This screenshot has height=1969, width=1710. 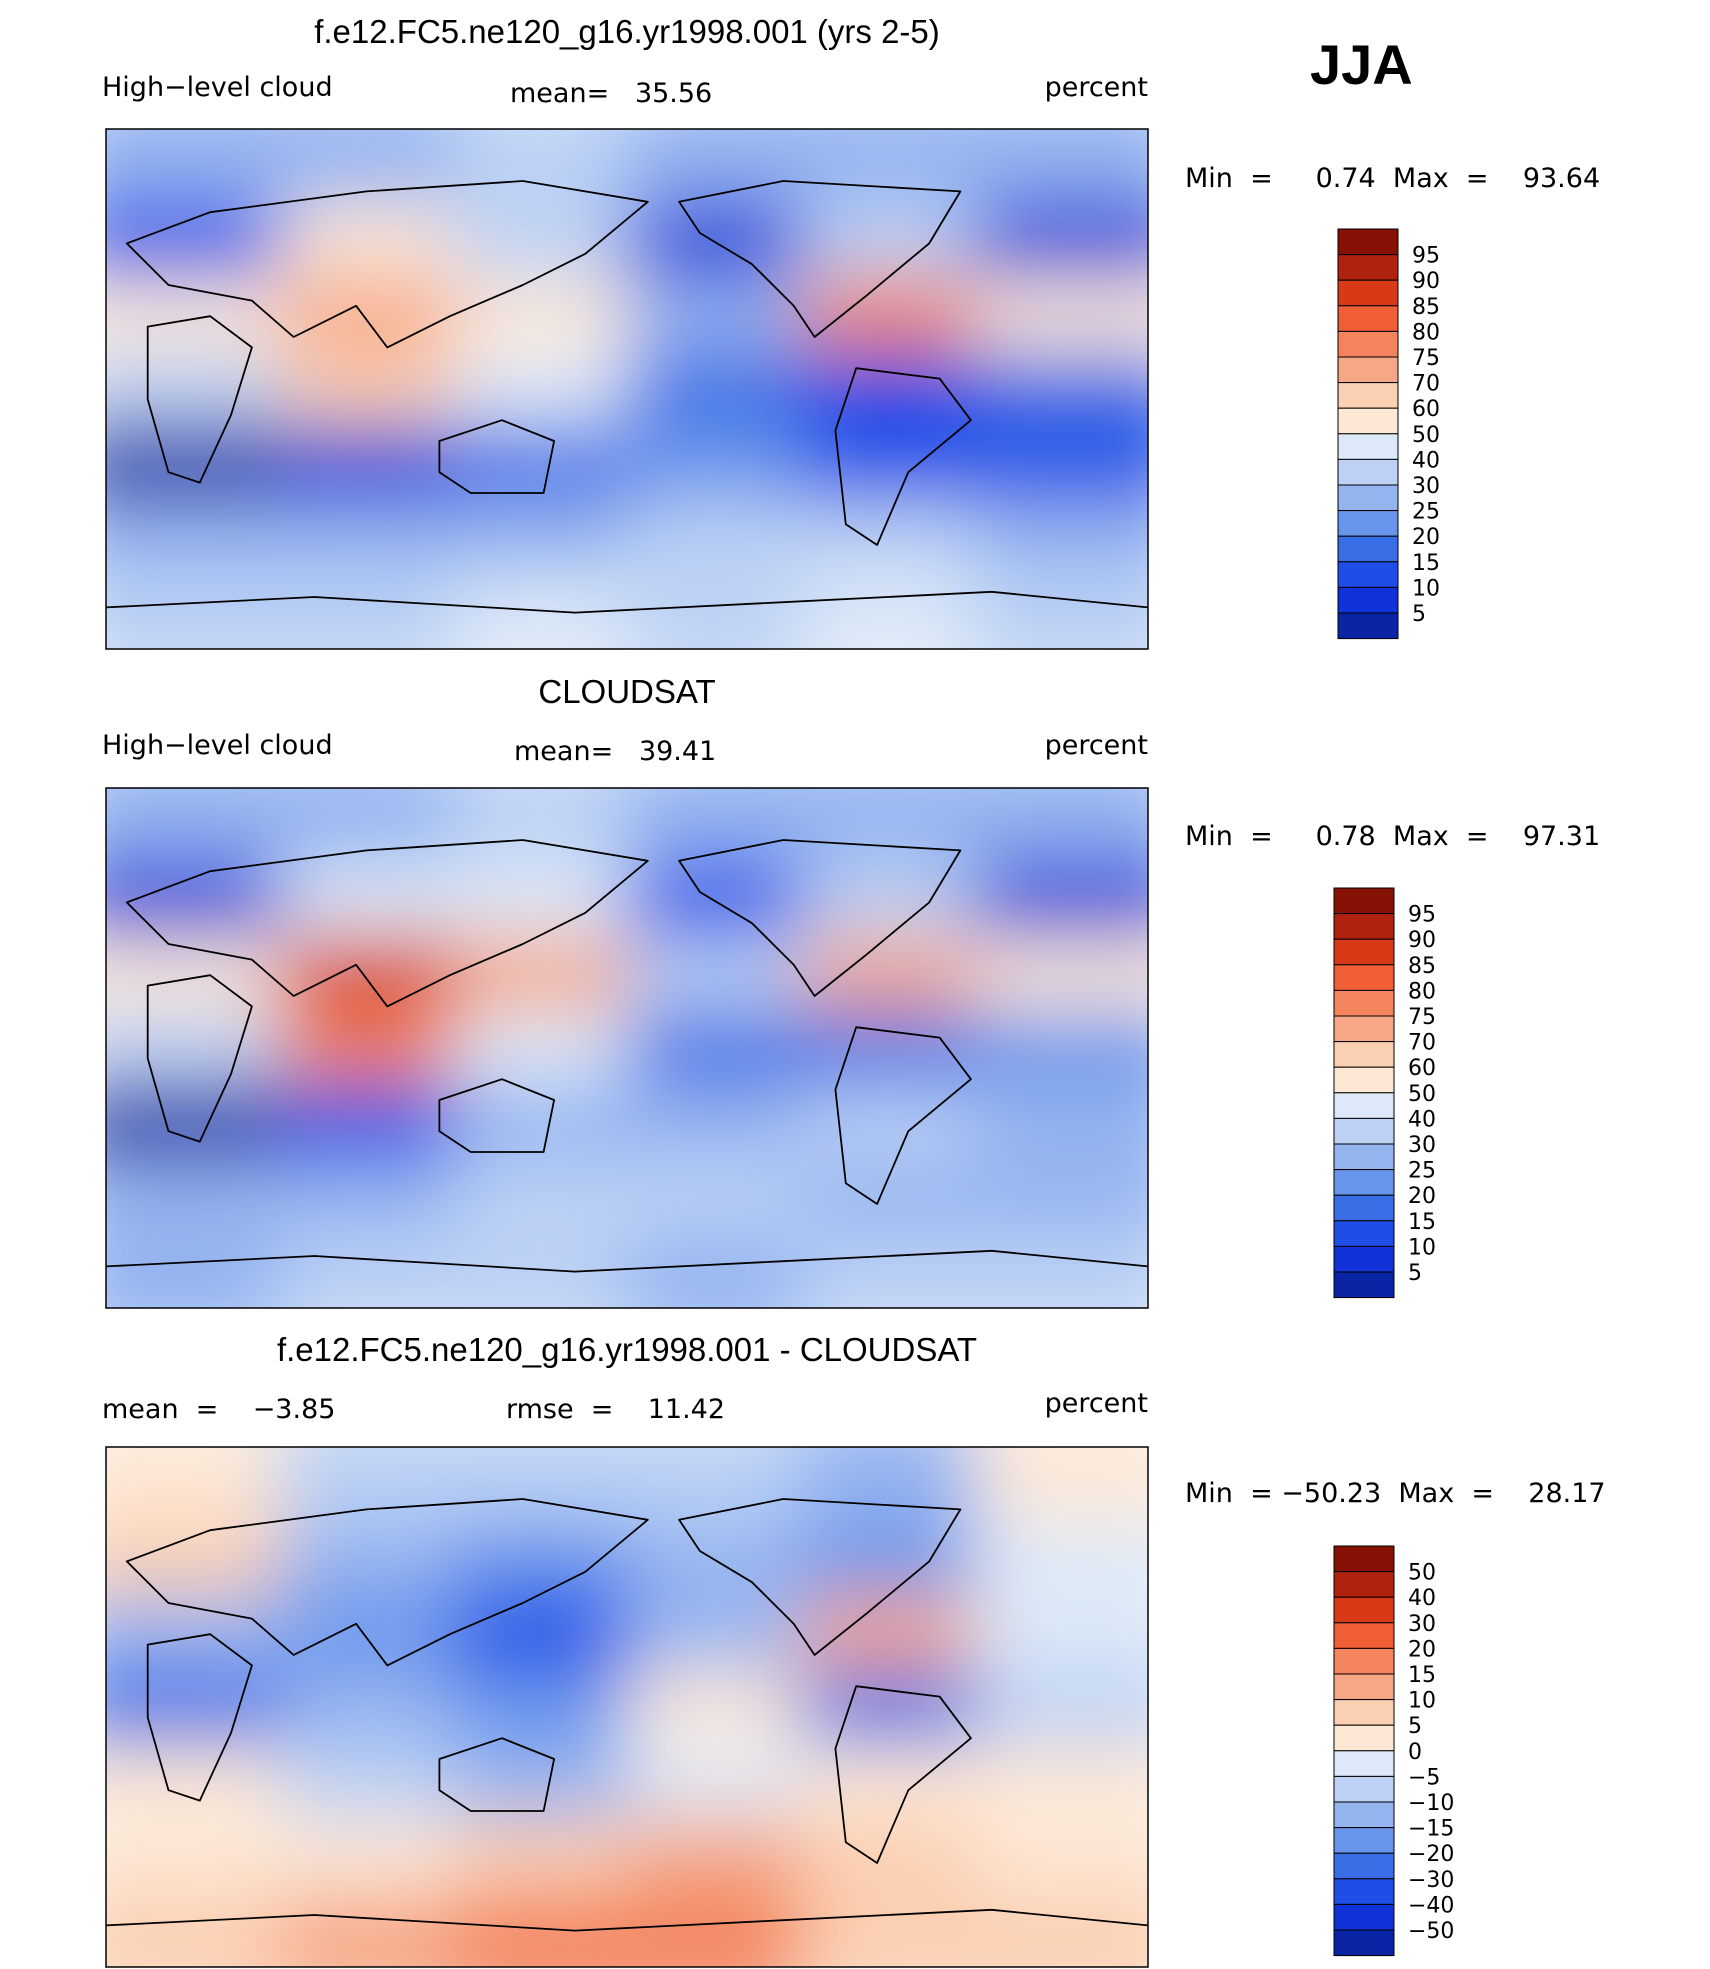 I want to click on panel-diff-minmax: Min = −50.23 Max = 28.17, so click(x=1395, y=1493).